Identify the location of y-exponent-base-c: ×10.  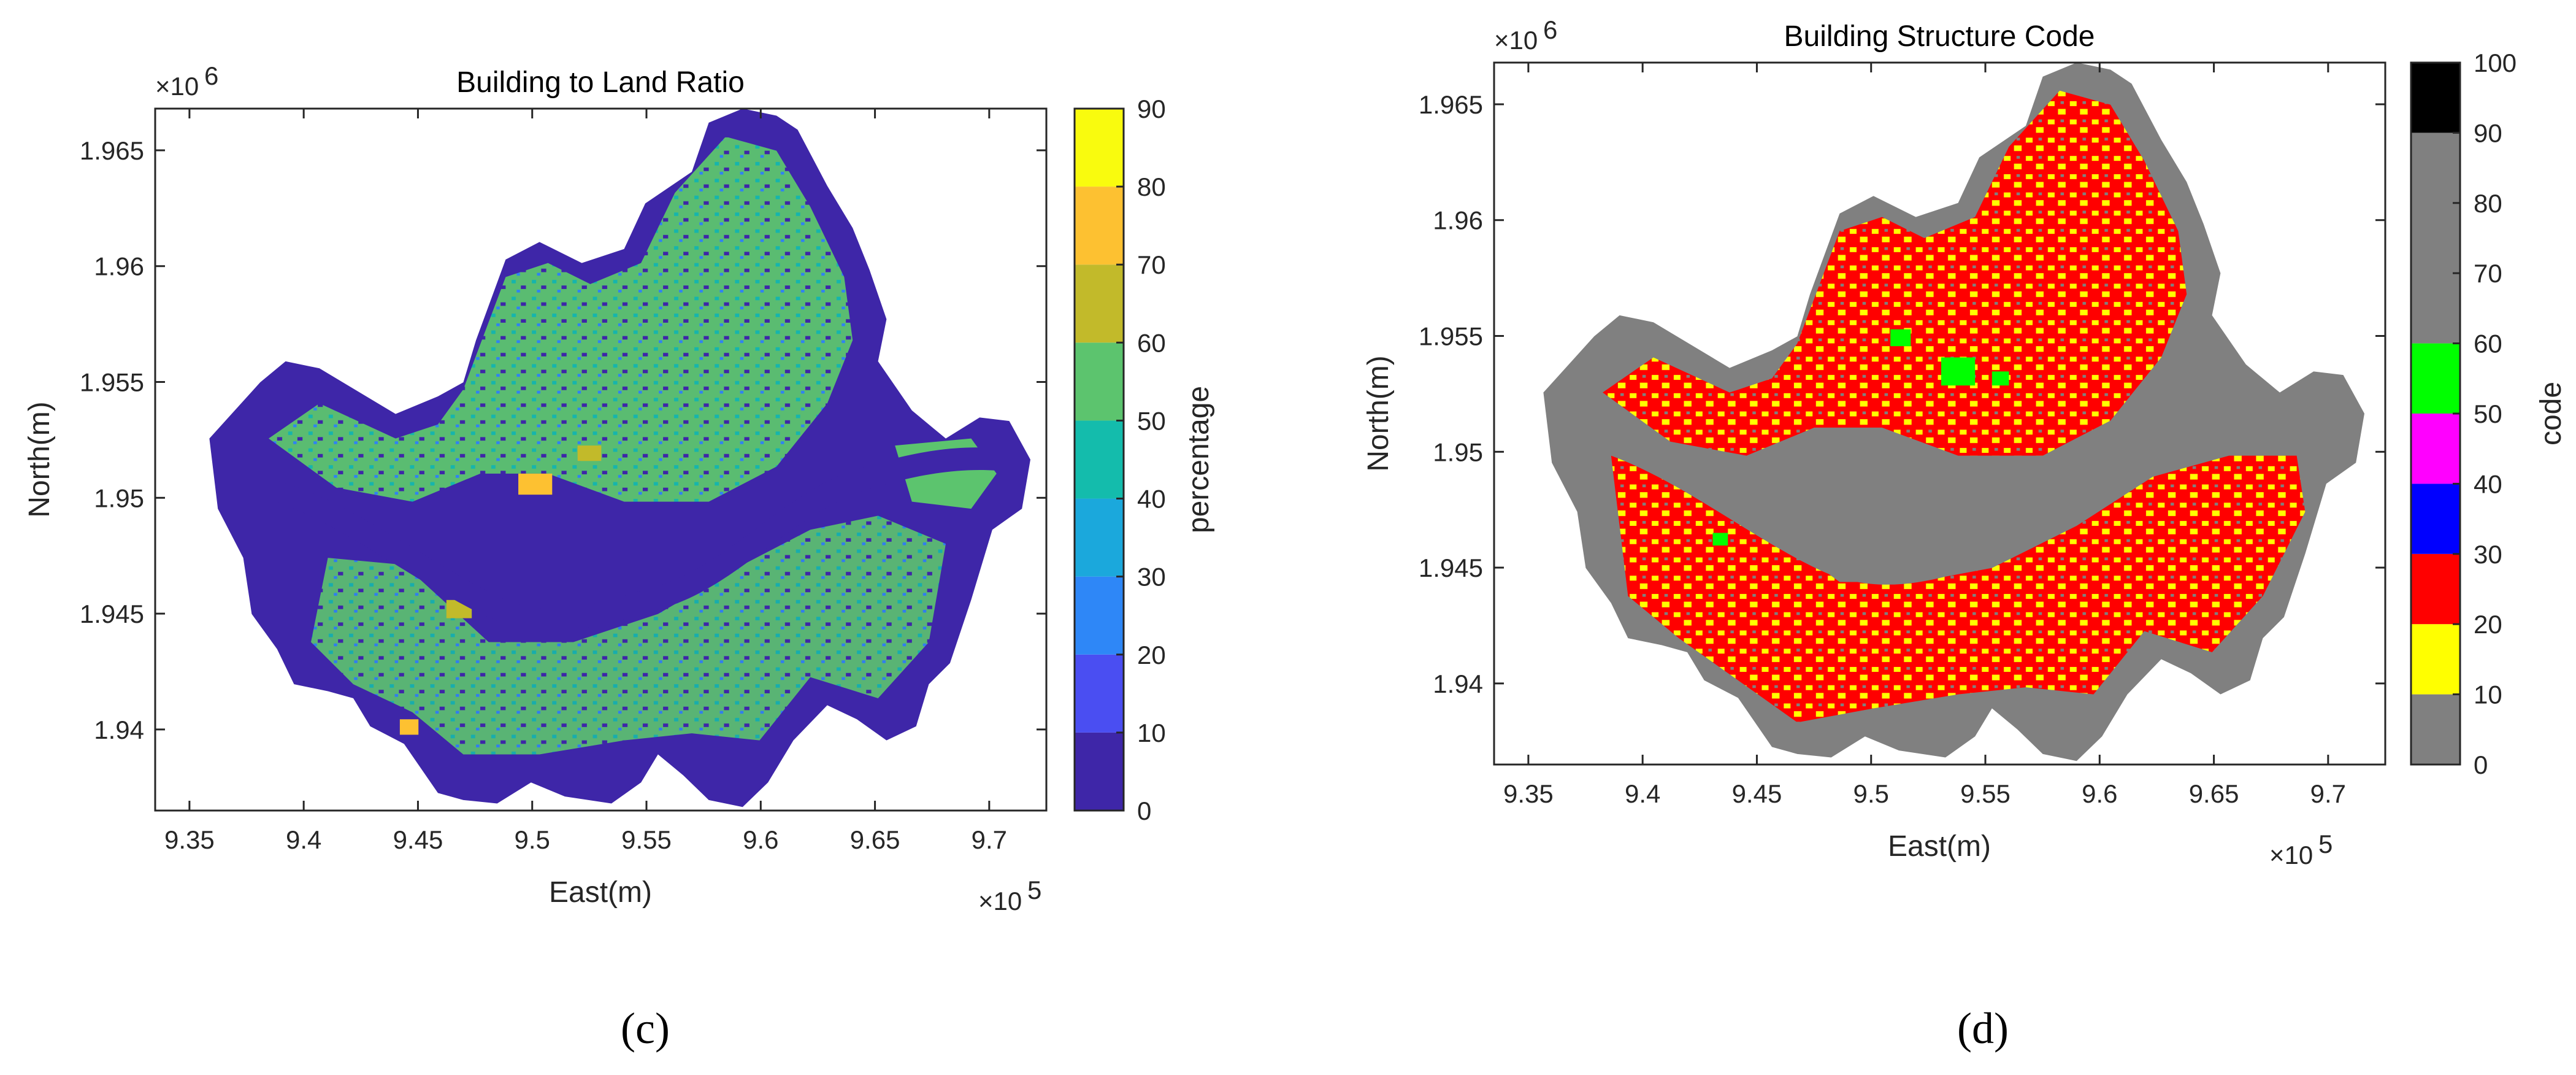
(177, 86).